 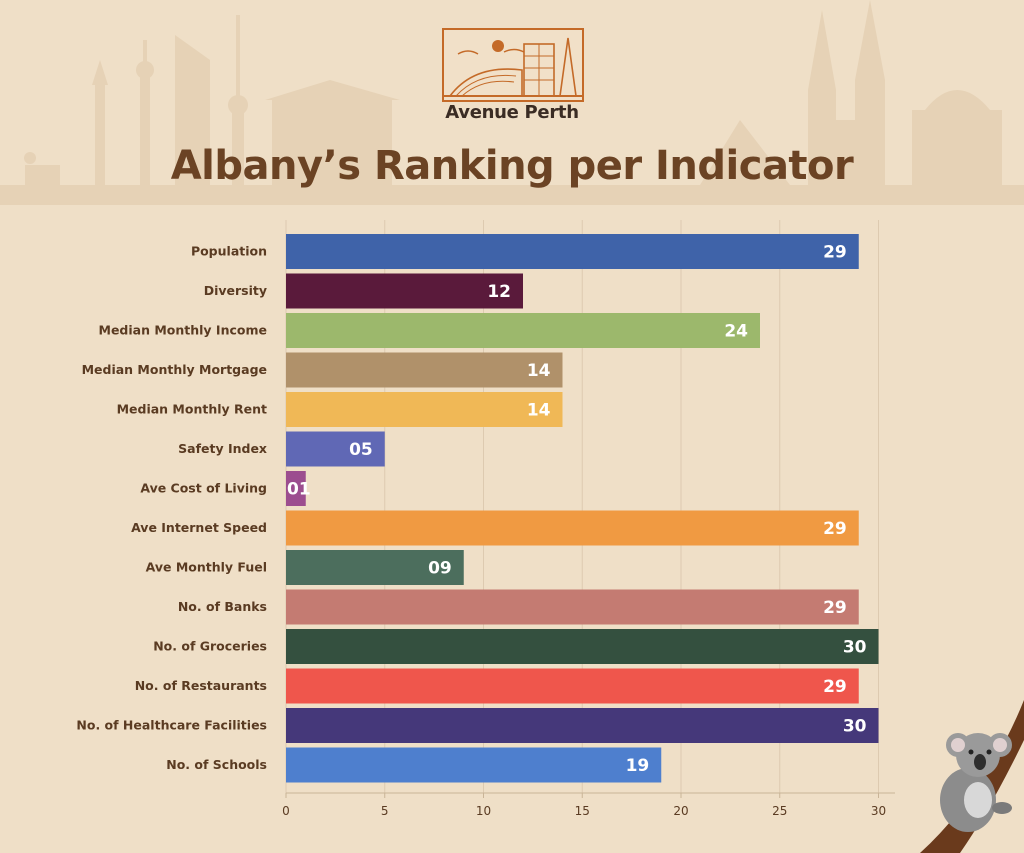 I want to click on bar-row: Population 29, so click(x=525, y=251).